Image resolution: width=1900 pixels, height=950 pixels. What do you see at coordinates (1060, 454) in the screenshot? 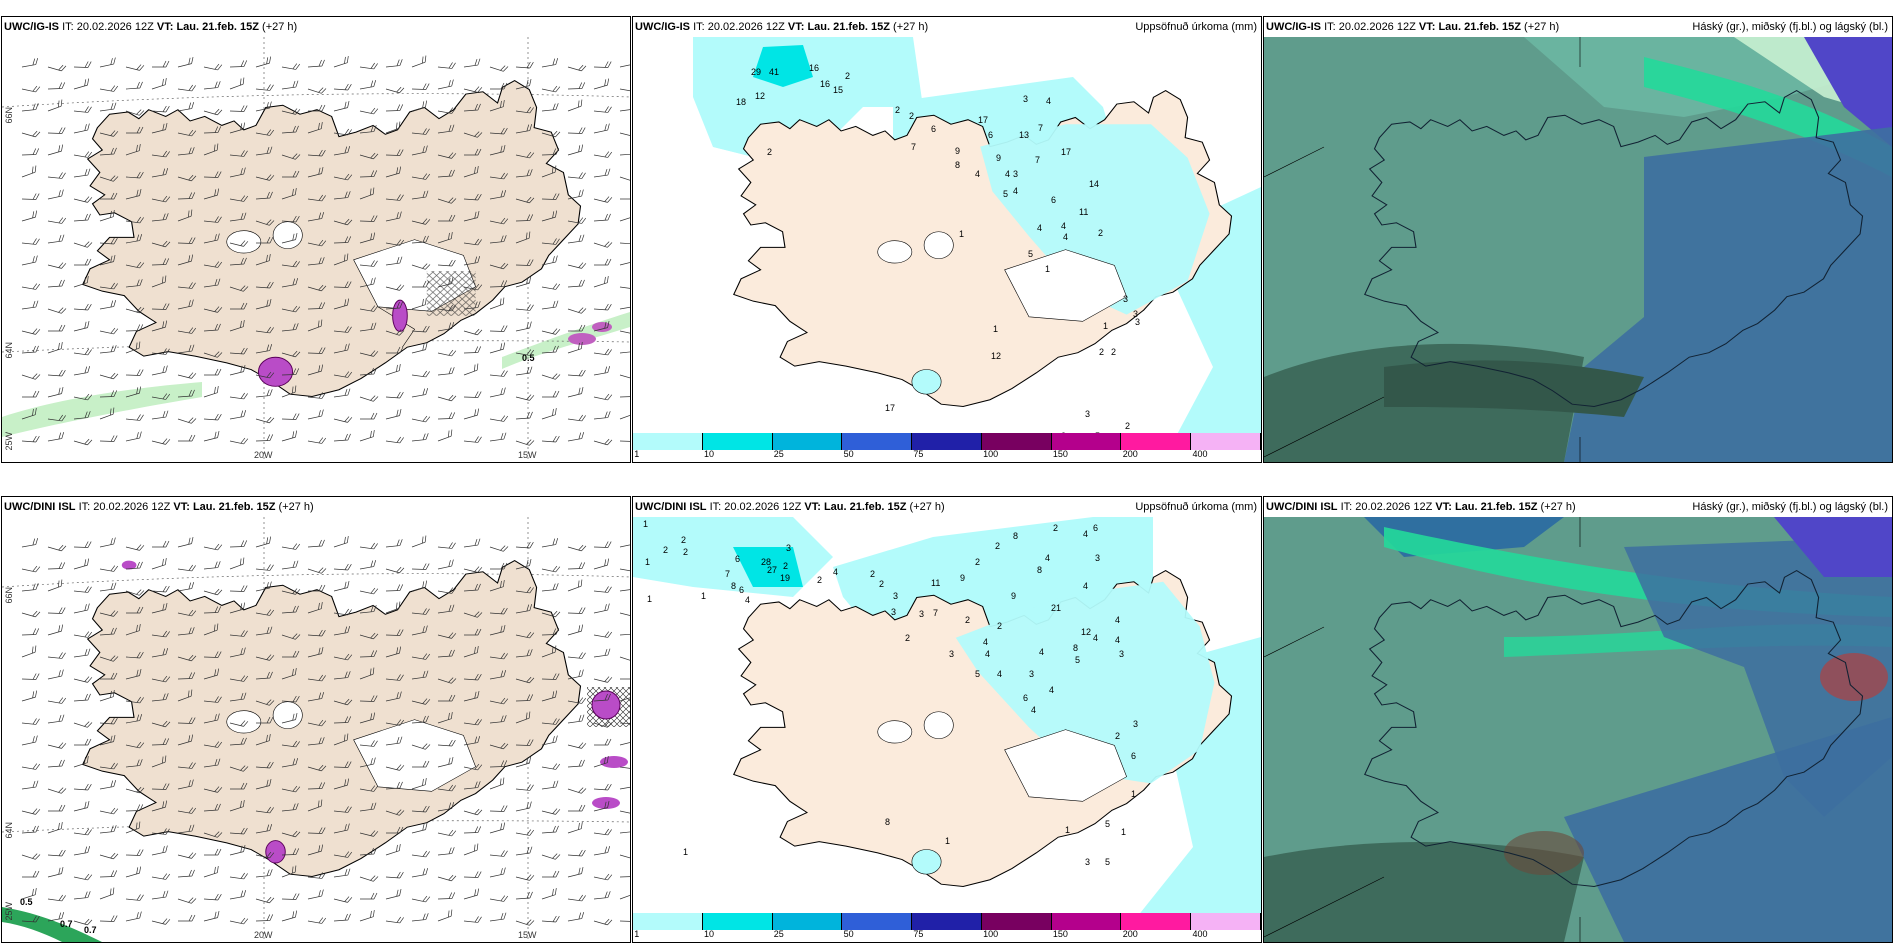
I see `colorbar-tick-label: 150` at bounding box center [1060, 454].